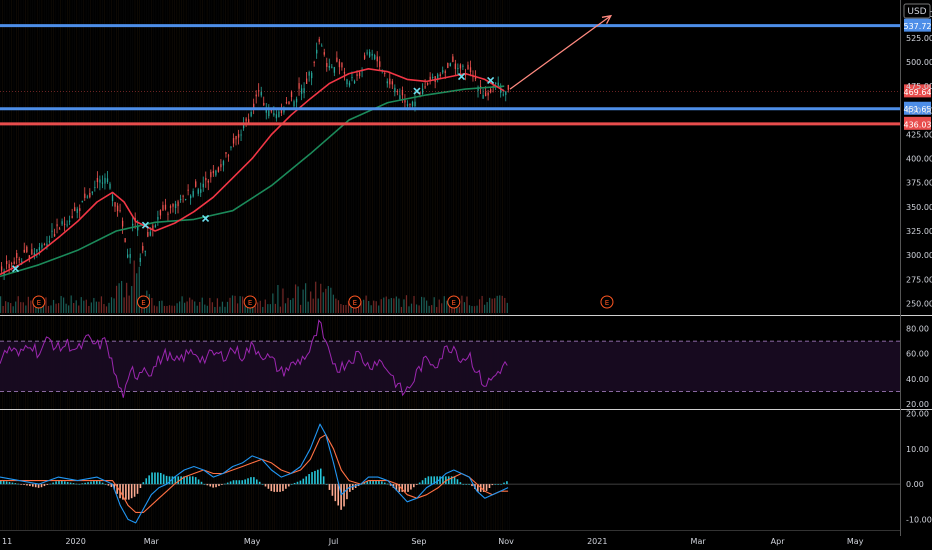 The height and width of the screenshot is (550, 932). What do you see at coordinates (561, 52) in the screenshot?
I see `projection-arrow` at bounding box center [561, 52].